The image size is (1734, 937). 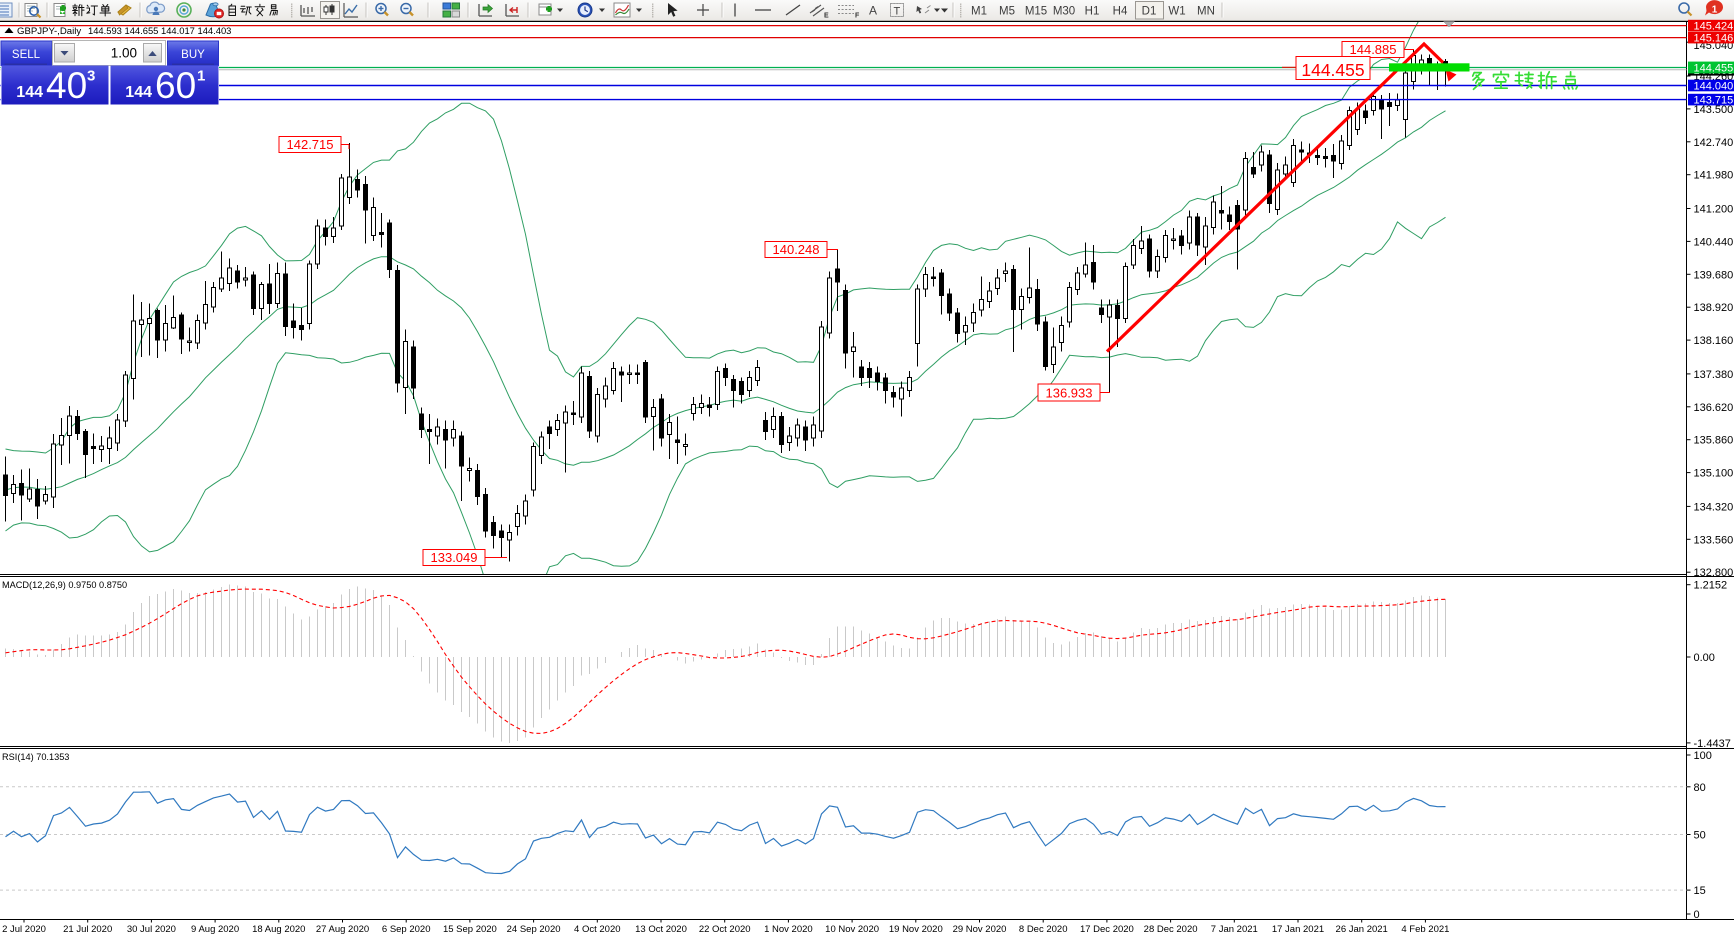 What do you see at coordinates (661, 929) in the screenshot?
I see `svg-text: 13 Oct 2020` at bounding box center [661, 929].